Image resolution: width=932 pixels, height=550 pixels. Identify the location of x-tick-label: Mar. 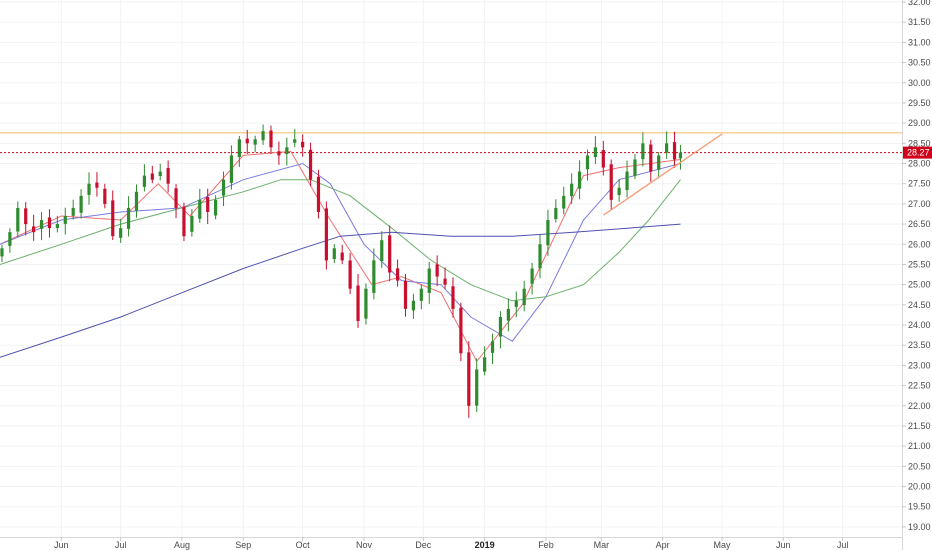
(602, 545).